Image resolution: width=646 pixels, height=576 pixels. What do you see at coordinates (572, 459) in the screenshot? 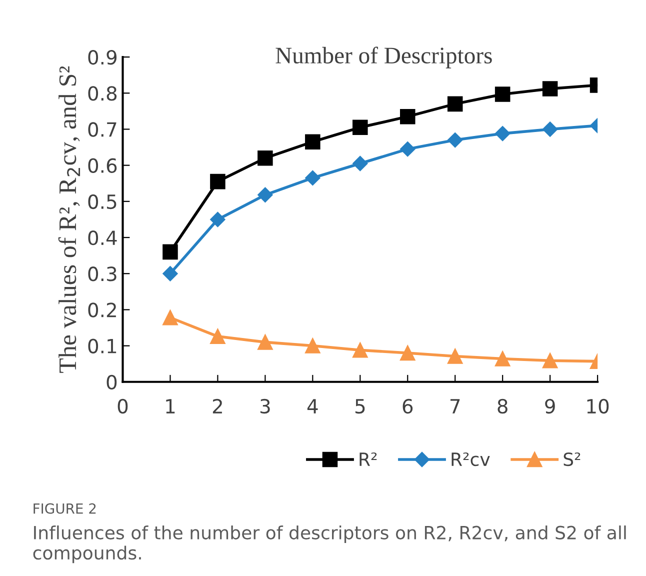
I see `legend-label: S²` at bounding box center [572, 459].